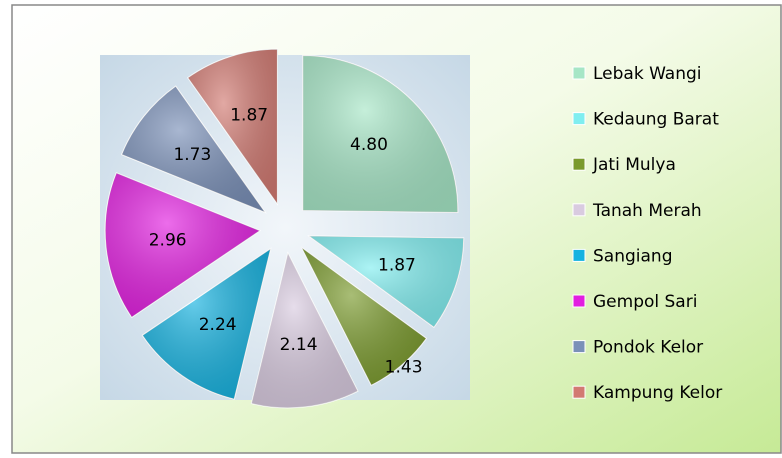  I want to click on data-label: 2.24, so click(218, 325).